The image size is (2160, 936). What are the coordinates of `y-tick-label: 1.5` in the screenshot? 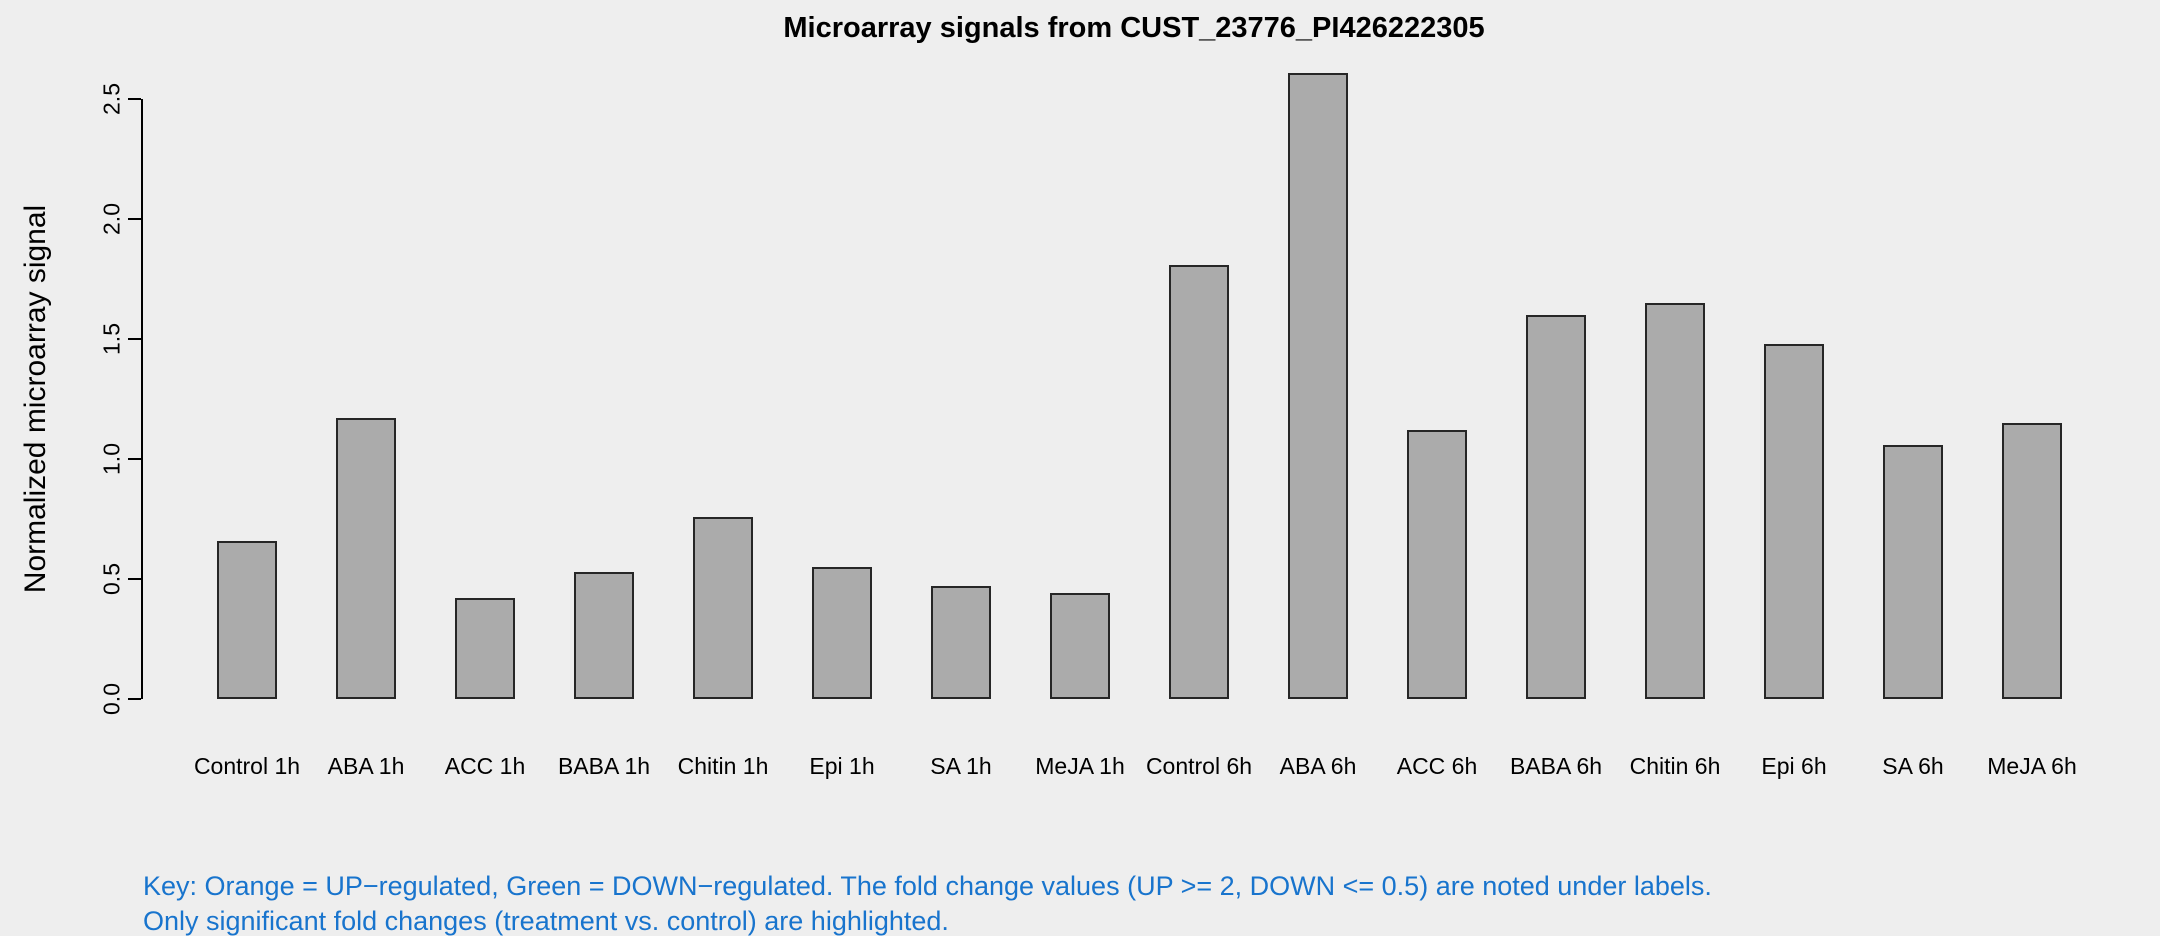 It's located at (111, 339).